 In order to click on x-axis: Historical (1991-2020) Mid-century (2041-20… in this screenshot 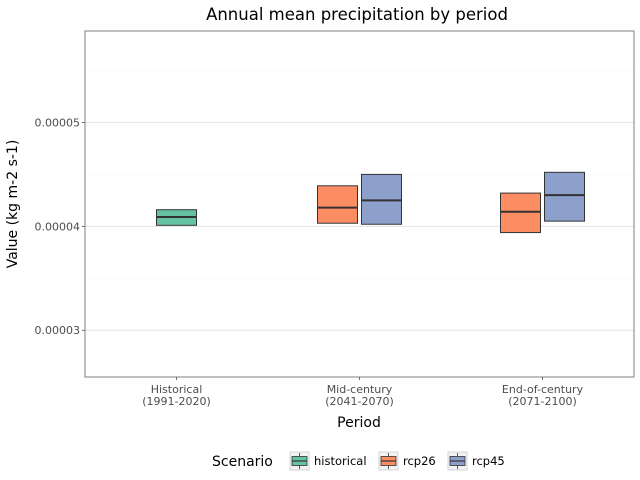, I will do `click(363, 392)`.